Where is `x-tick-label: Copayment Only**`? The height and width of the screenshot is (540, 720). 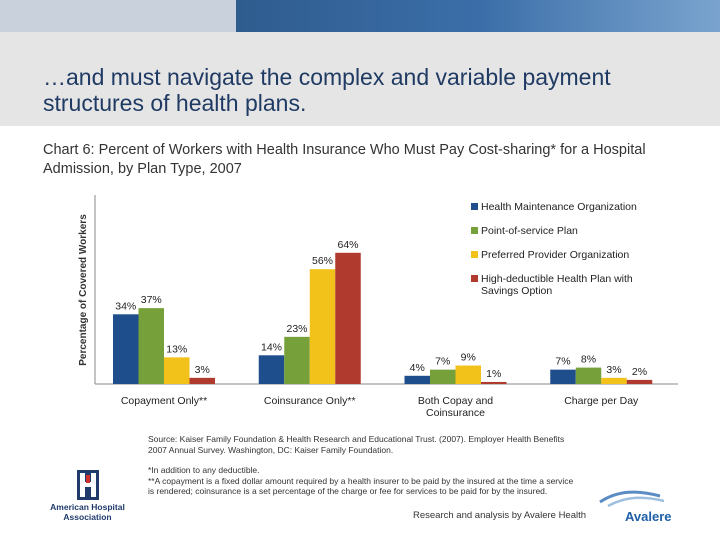
x-tick-label: Copayment Only** is located at coordinates (164, 401).